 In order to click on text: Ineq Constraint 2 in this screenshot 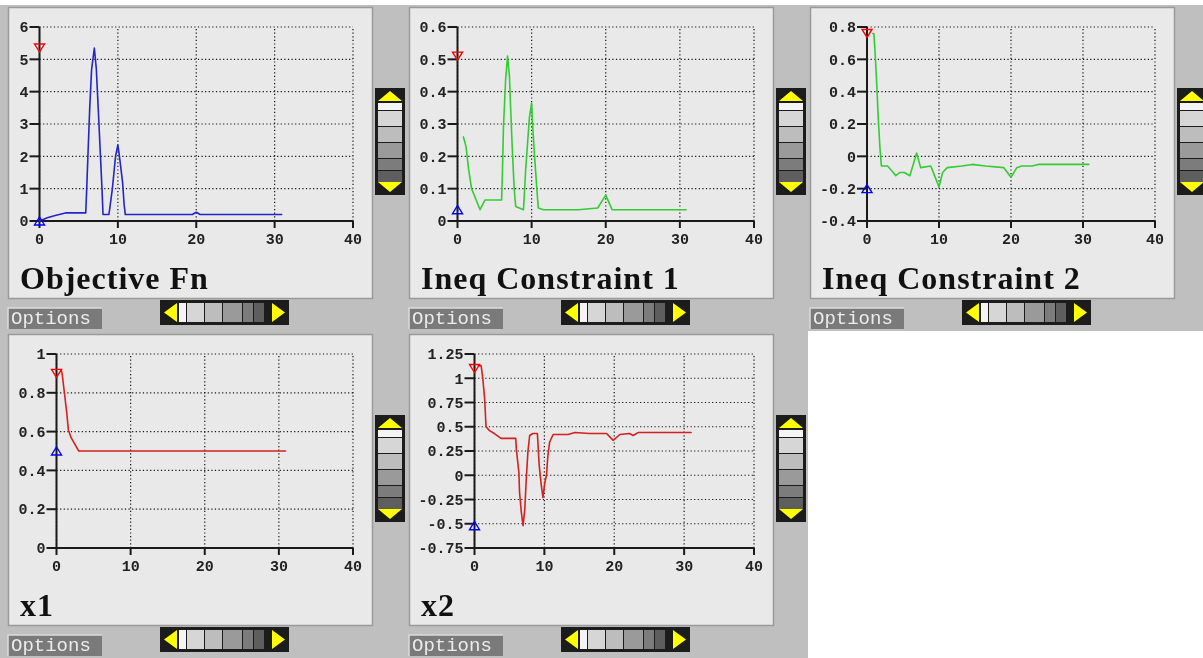, I will do `click(951, 278)`.